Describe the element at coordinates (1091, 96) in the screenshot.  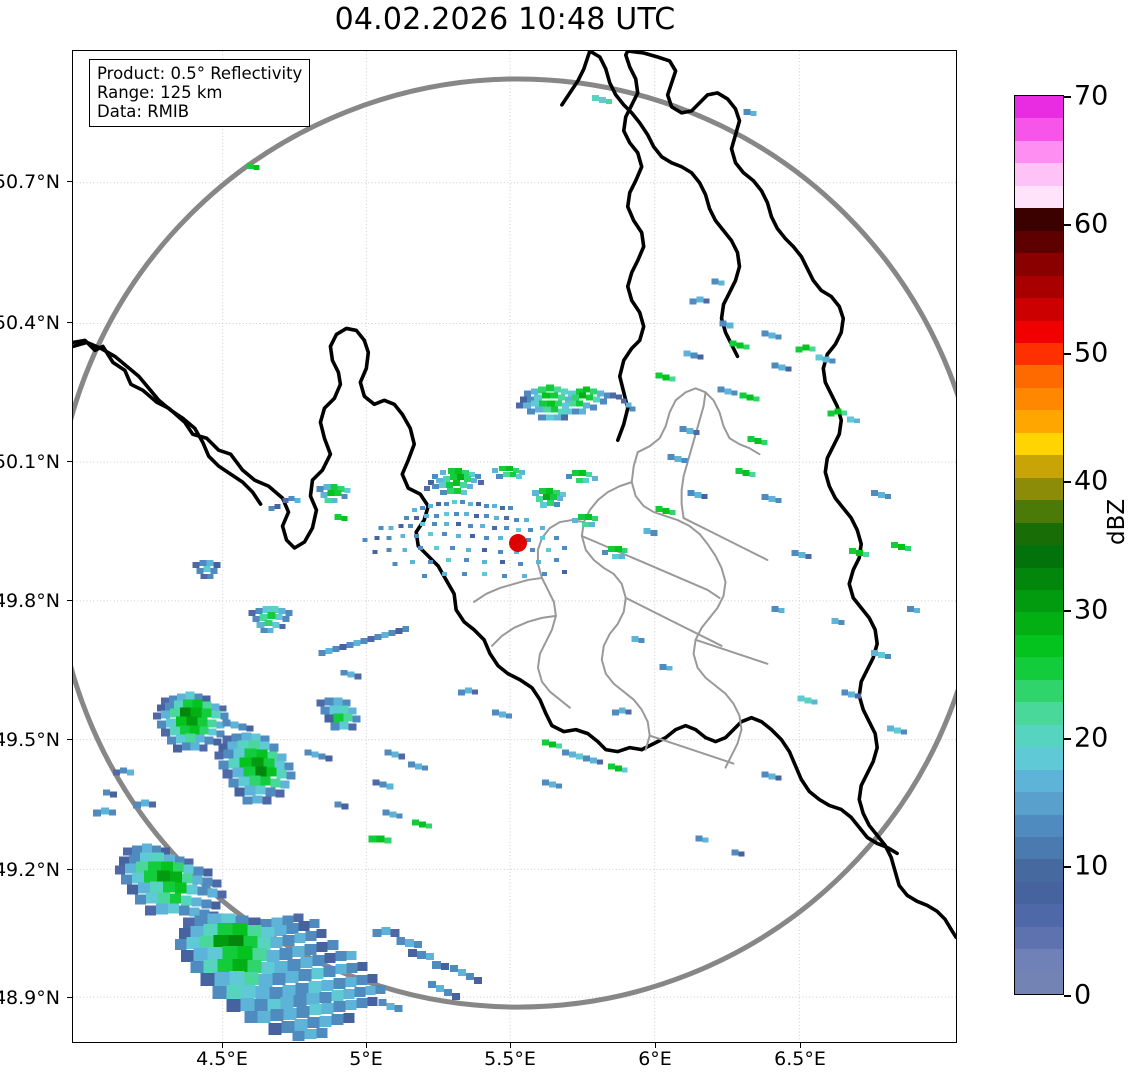
I see `colorbar-label-70: 70` at that location.